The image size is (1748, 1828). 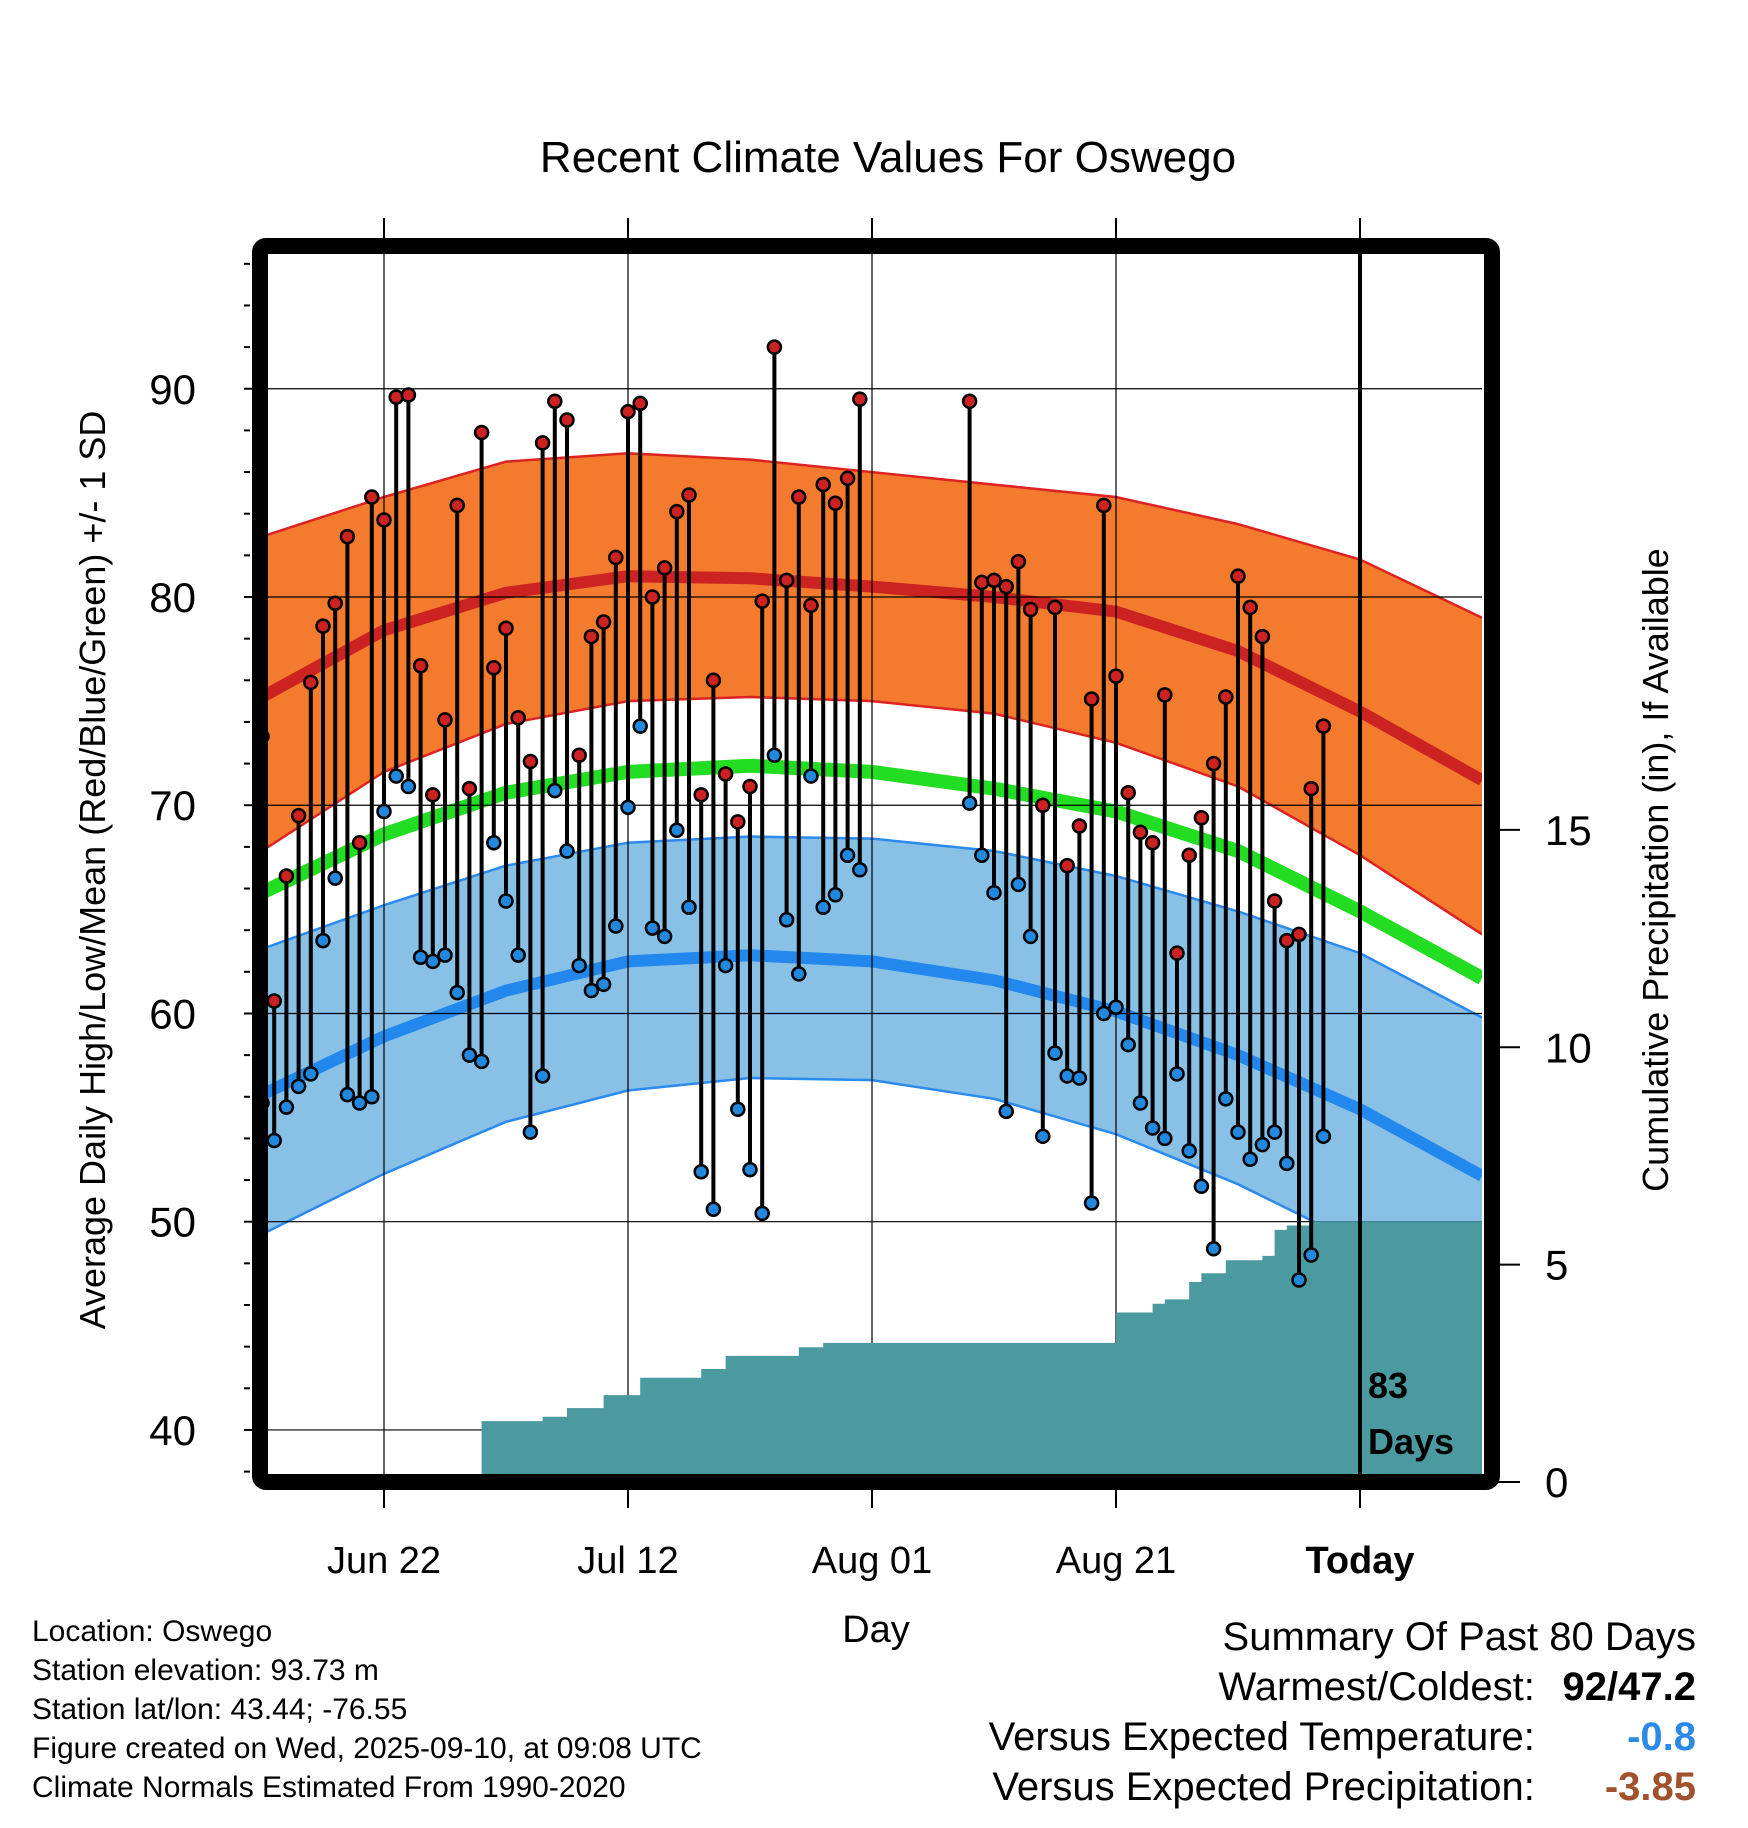 I want to click on x-tick-label: Jun 22, so click(x=384, y=1561).